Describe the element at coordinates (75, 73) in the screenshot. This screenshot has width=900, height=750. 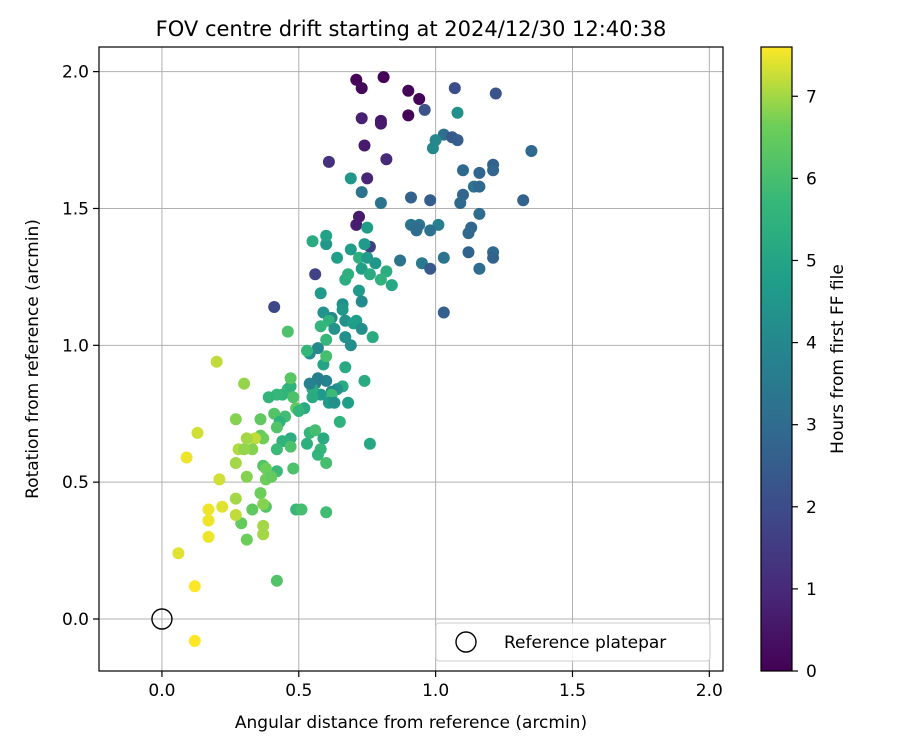
I see `y-tick-label: 2.0` at that location.